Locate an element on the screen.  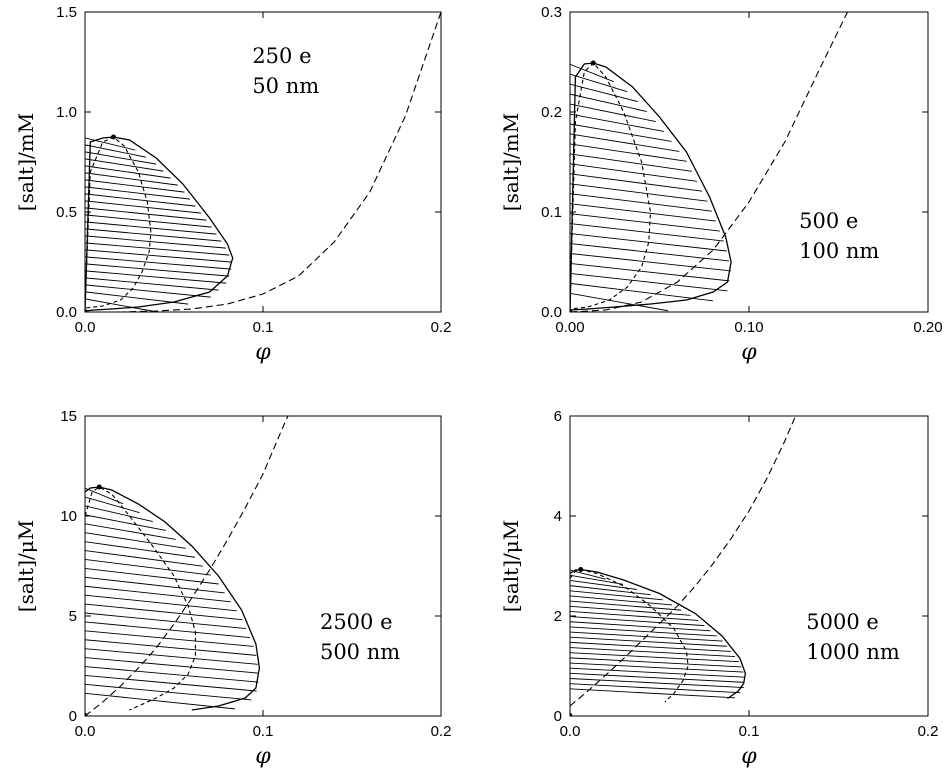
dotted-curve is located at coordinates (611, 186).